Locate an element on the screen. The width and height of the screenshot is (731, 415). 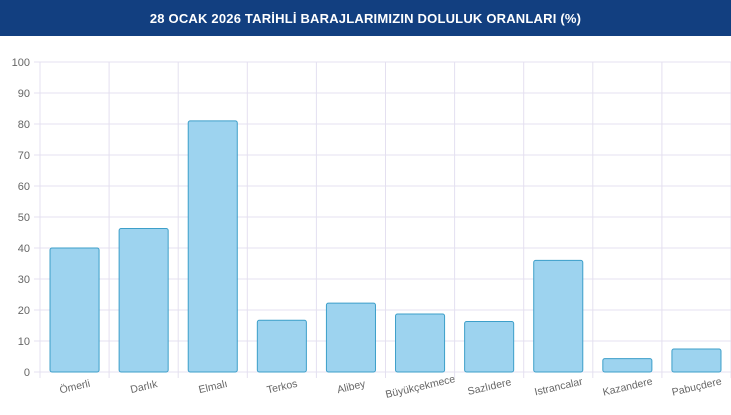
x-tick-label: Kazandere is located at coordinates (628, 386).